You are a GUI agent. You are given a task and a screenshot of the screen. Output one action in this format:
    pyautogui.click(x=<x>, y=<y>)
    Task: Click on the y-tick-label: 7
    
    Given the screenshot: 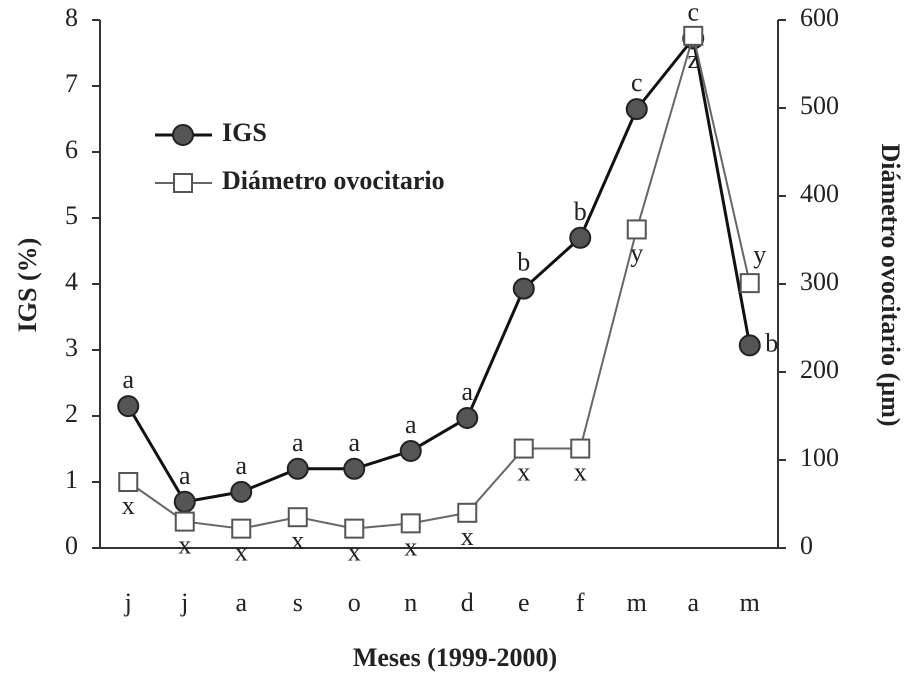 What is the action you would take?
    pyautogui.click(x=71, y=83)
    